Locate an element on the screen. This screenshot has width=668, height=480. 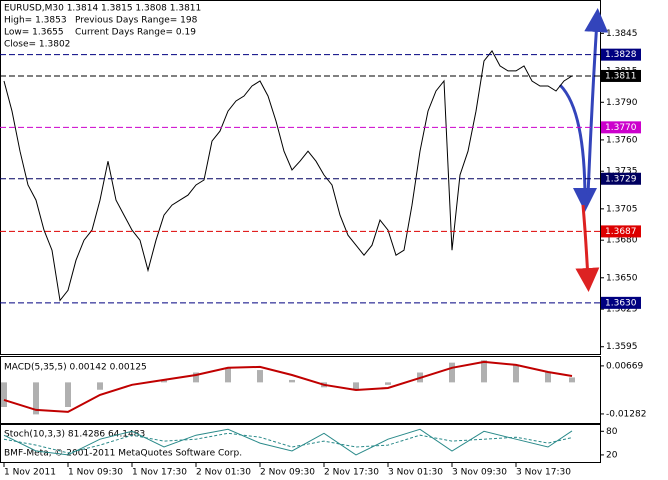
stoch-panel is located at coordinates (300, 443).